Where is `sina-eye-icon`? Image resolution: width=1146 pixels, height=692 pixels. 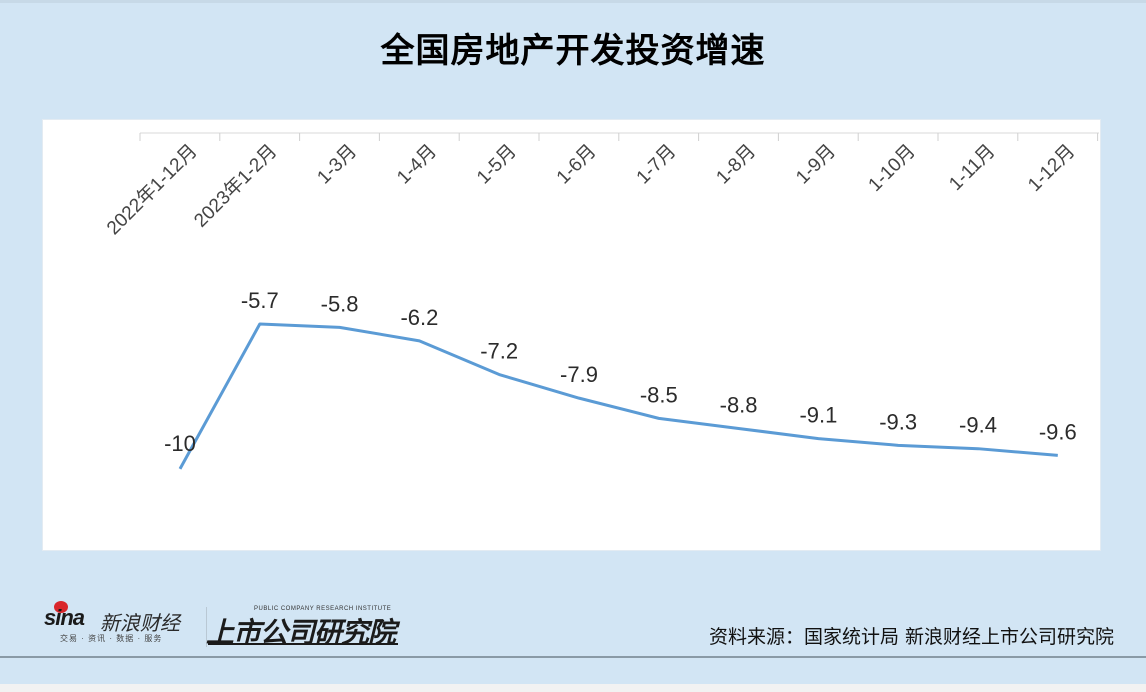 sina-eye-icon is located at coordinates (61, 607).